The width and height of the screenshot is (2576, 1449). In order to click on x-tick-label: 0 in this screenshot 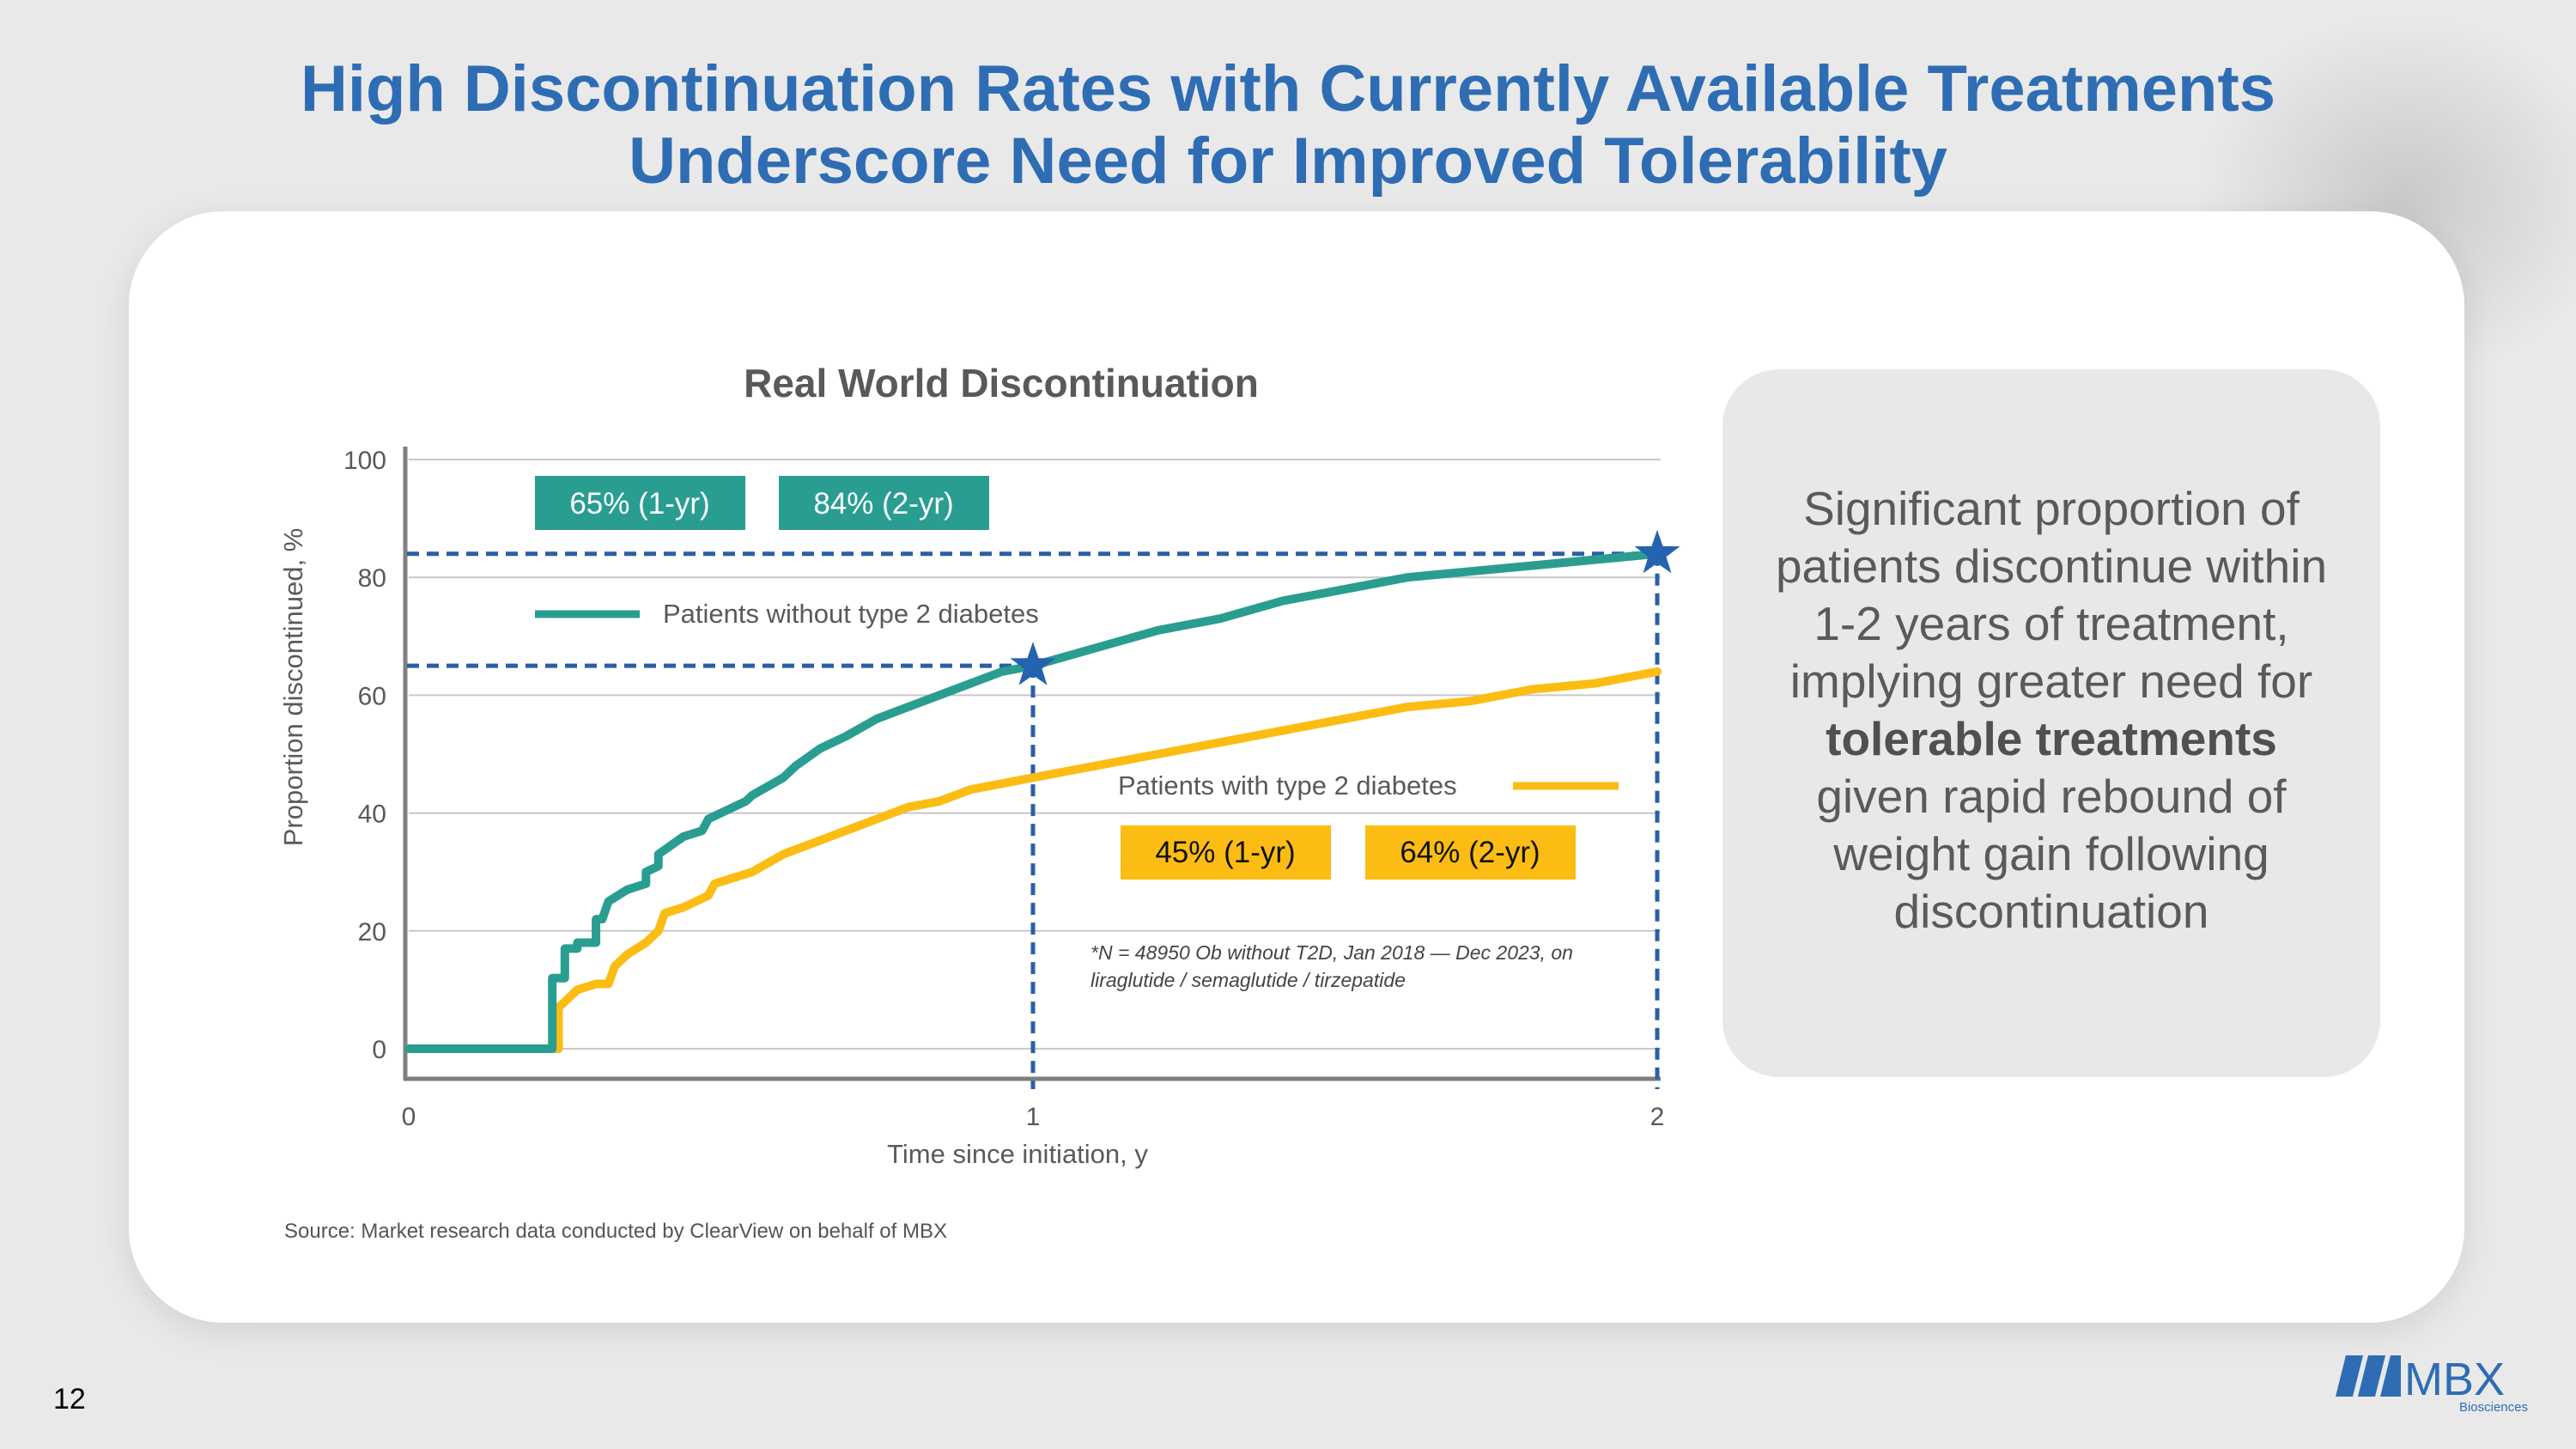, I will do `click(409, 1117)`.